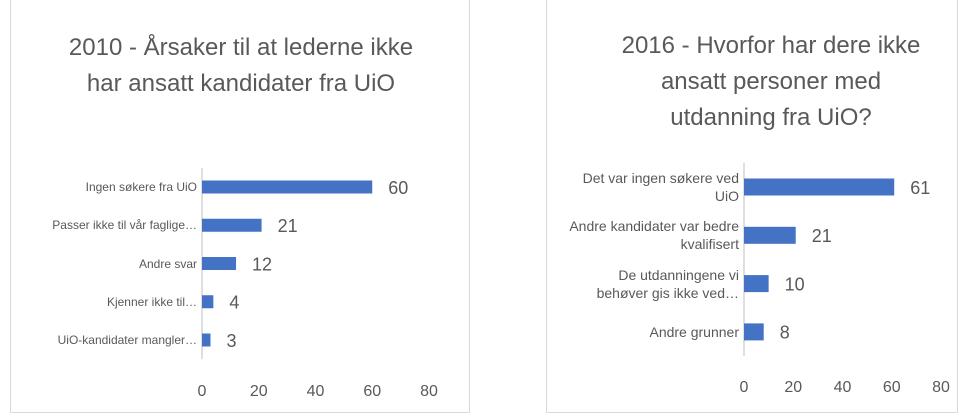  I want to click on category-box: Andre svar, so click(167, 263).